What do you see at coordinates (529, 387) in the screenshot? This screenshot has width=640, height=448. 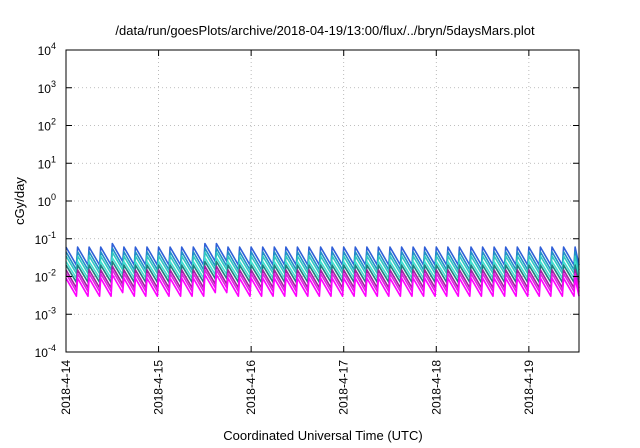 I see `x-tick-label: 2018-4-19` at bounding box center [529, 387].